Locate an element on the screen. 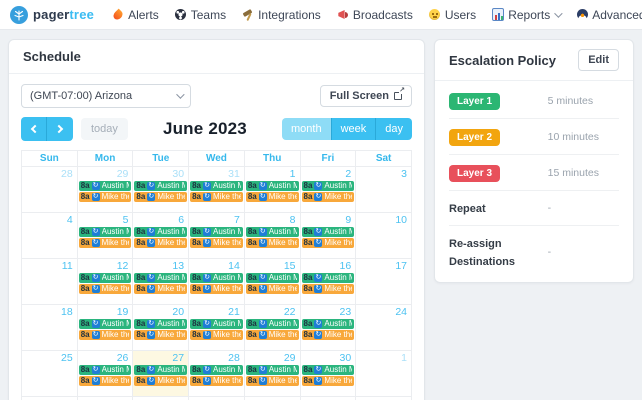  nav-item-teams: Teams is located at coordinates (200, 15).